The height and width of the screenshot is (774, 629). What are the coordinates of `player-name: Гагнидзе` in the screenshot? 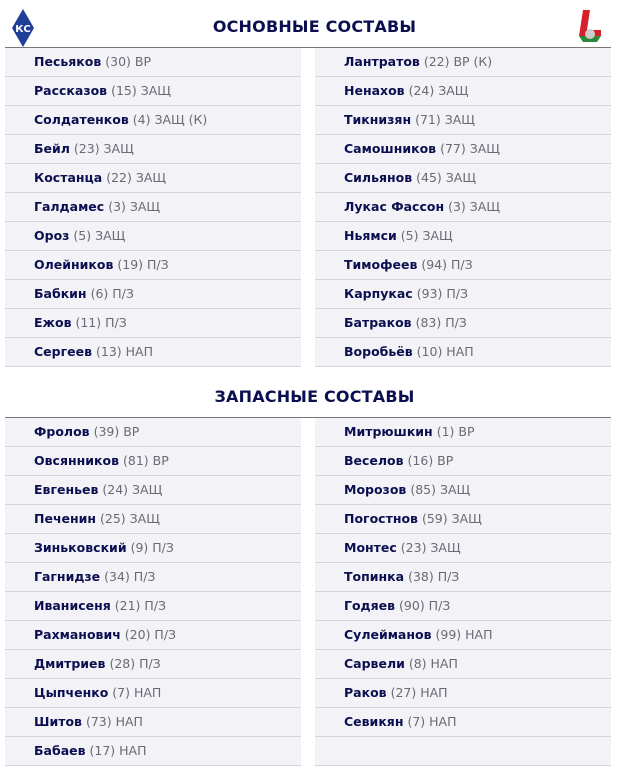 It's located at (67, 576).